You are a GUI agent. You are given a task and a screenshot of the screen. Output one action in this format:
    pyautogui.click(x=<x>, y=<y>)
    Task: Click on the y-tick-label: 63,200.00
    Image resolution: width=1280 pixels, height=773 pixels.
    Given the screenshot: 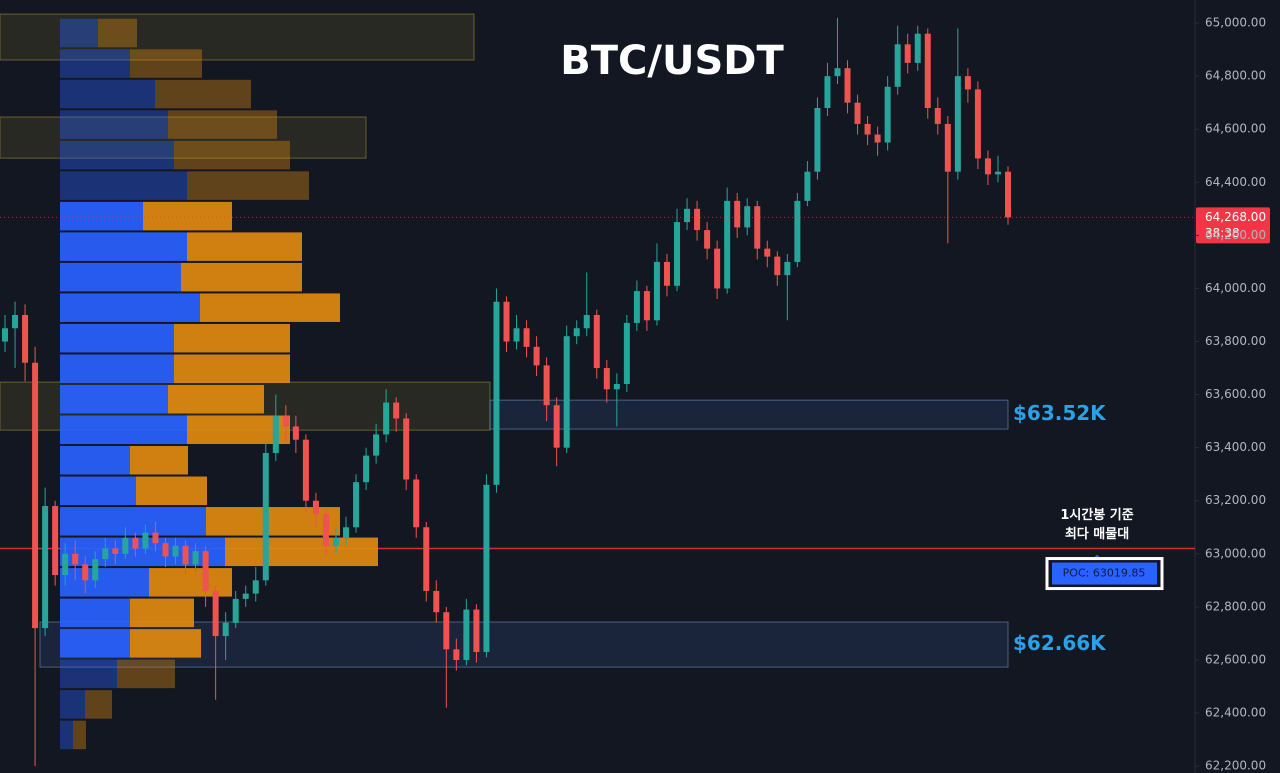 What is the action you would take?
    pyautogui.click(x=1235, y=500)
    